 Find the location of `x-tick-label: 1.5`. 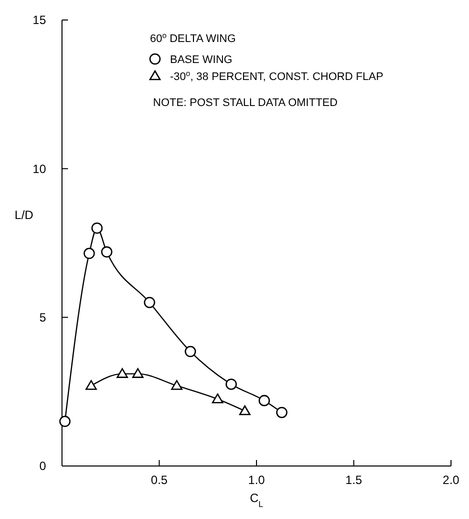

x-tick-label: 1.5 is located at coordinates (353, 480).